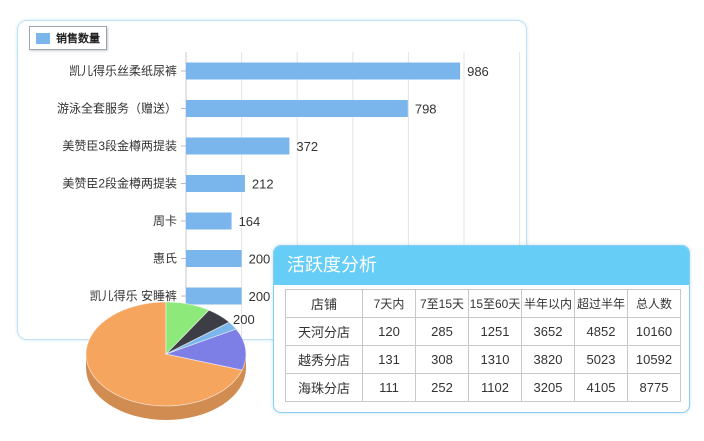 The height and width of the screenshot is (441, 704). I want to click on category-label: 惠氏, so click(165, 259).